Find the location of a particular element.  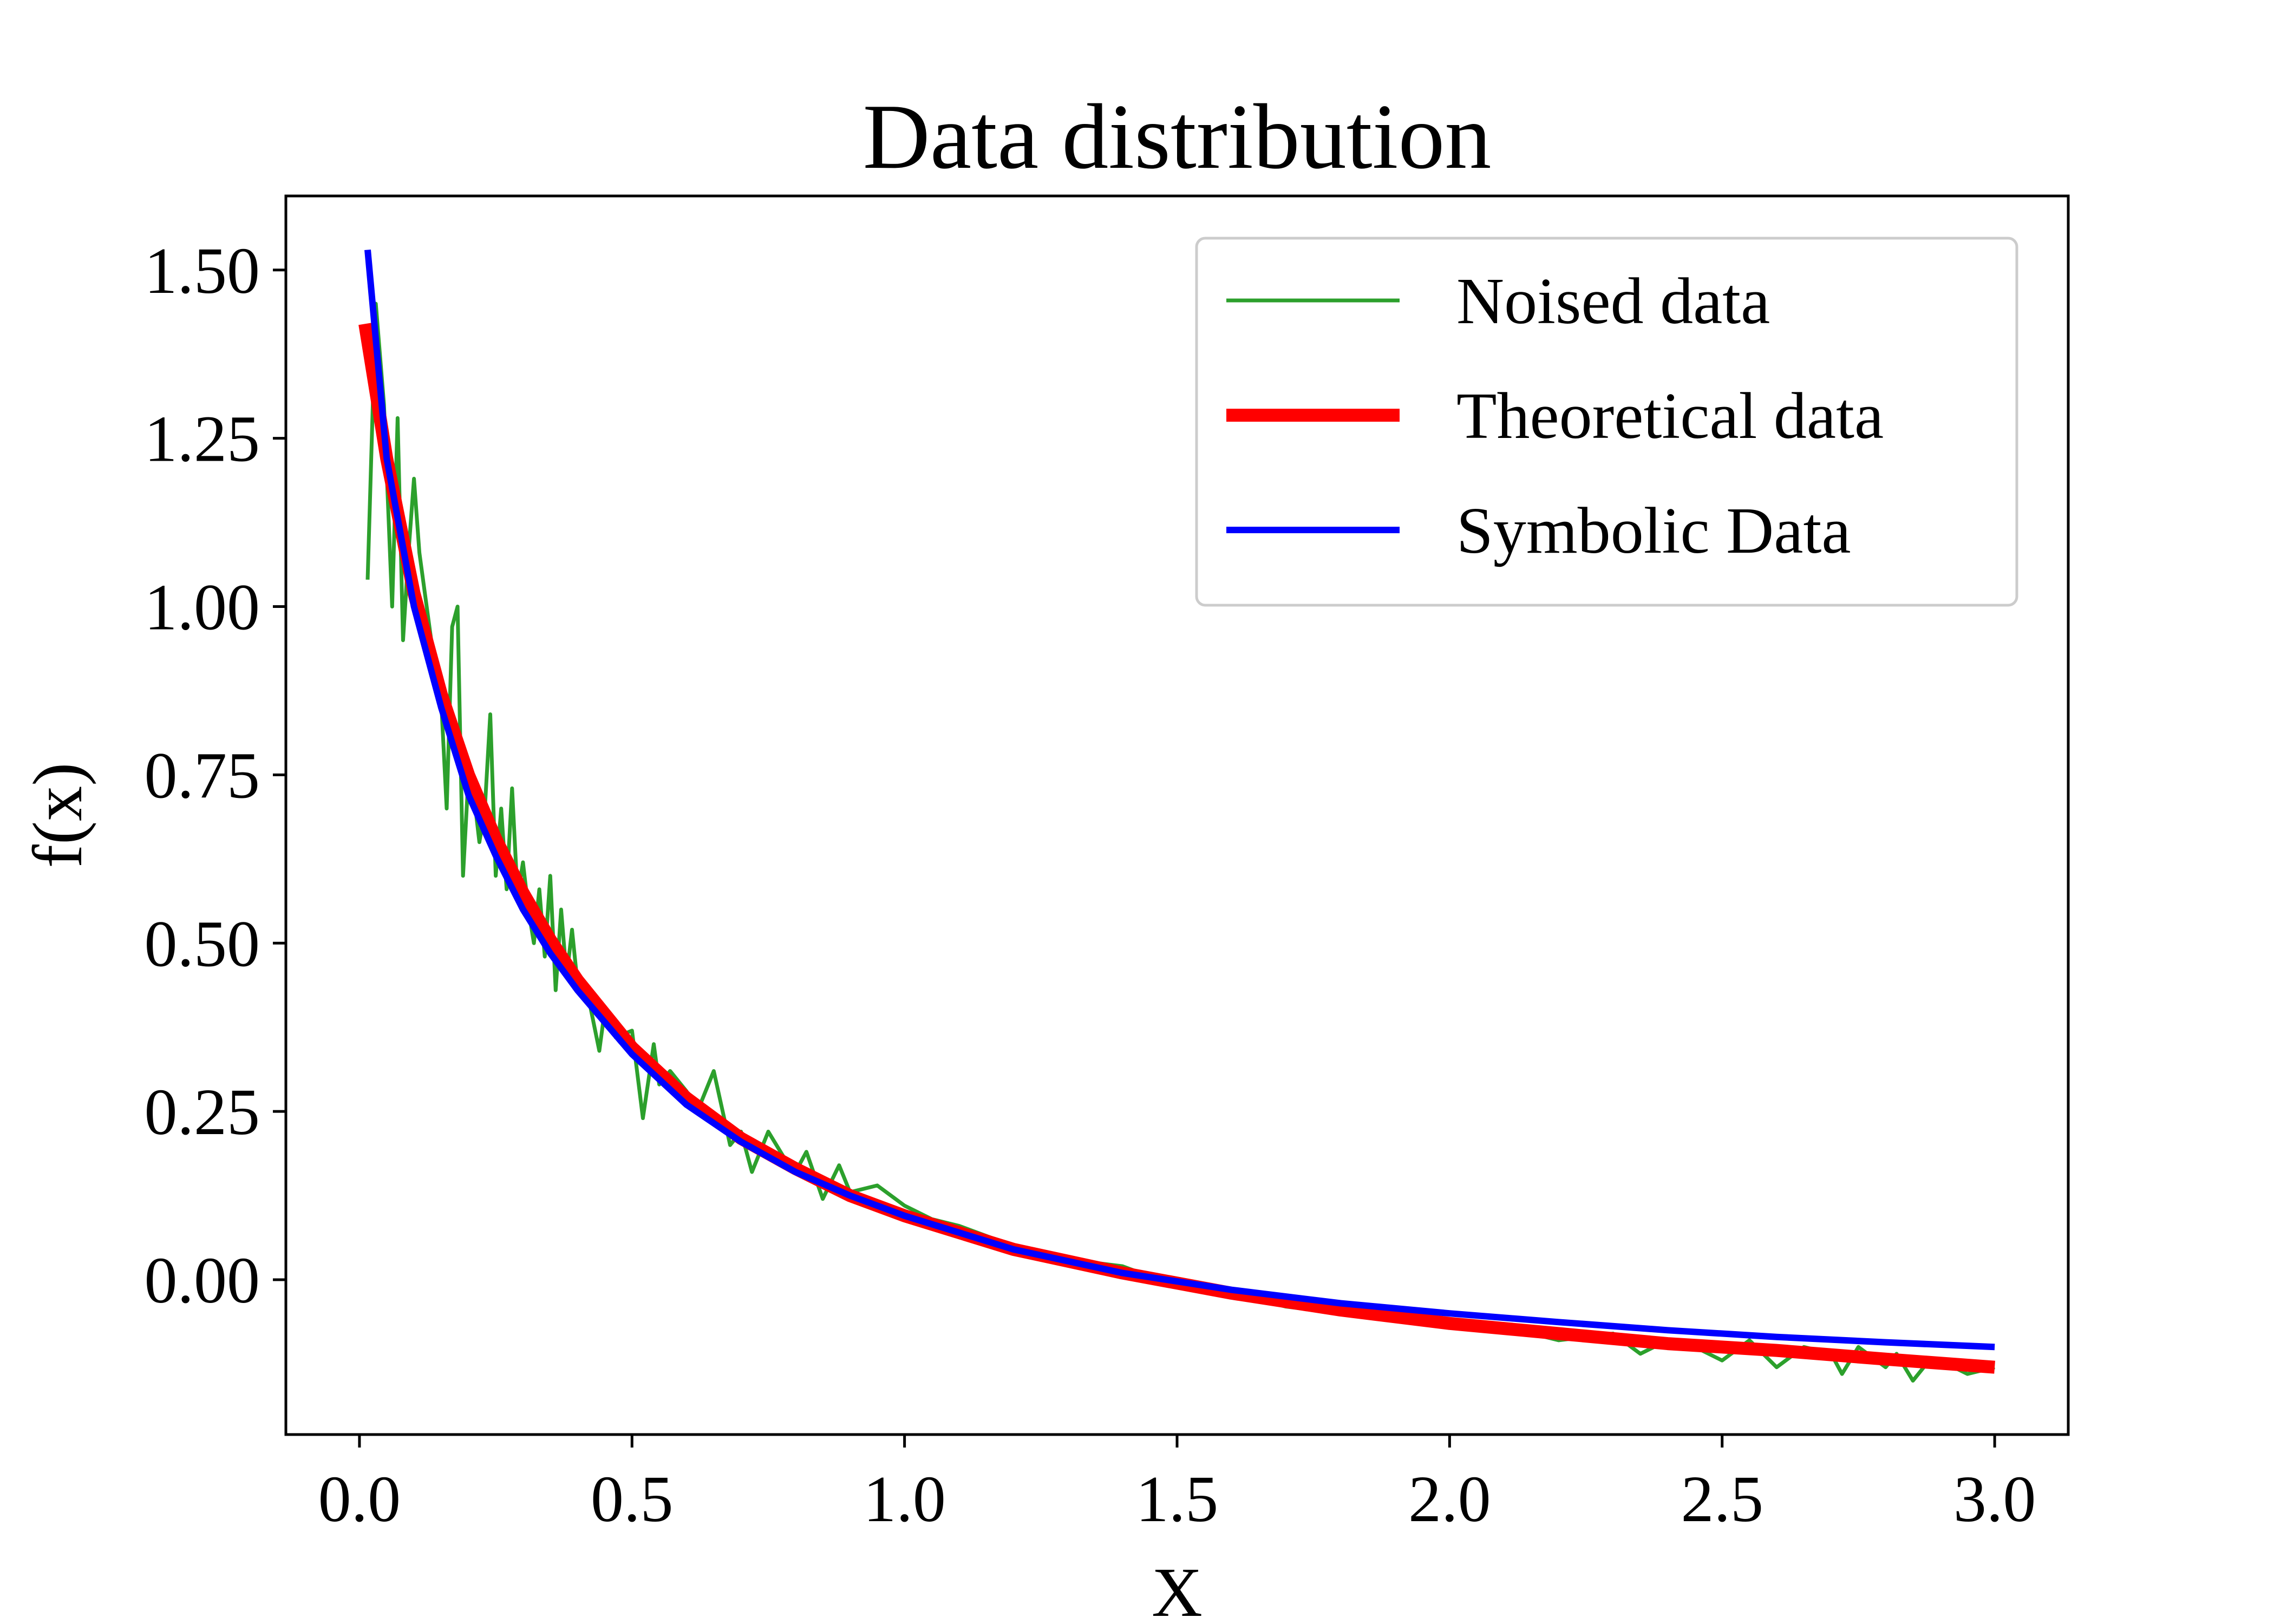

legend: Noised data Theoretical data Symbolic Data is located at coordinates (1607, 422).